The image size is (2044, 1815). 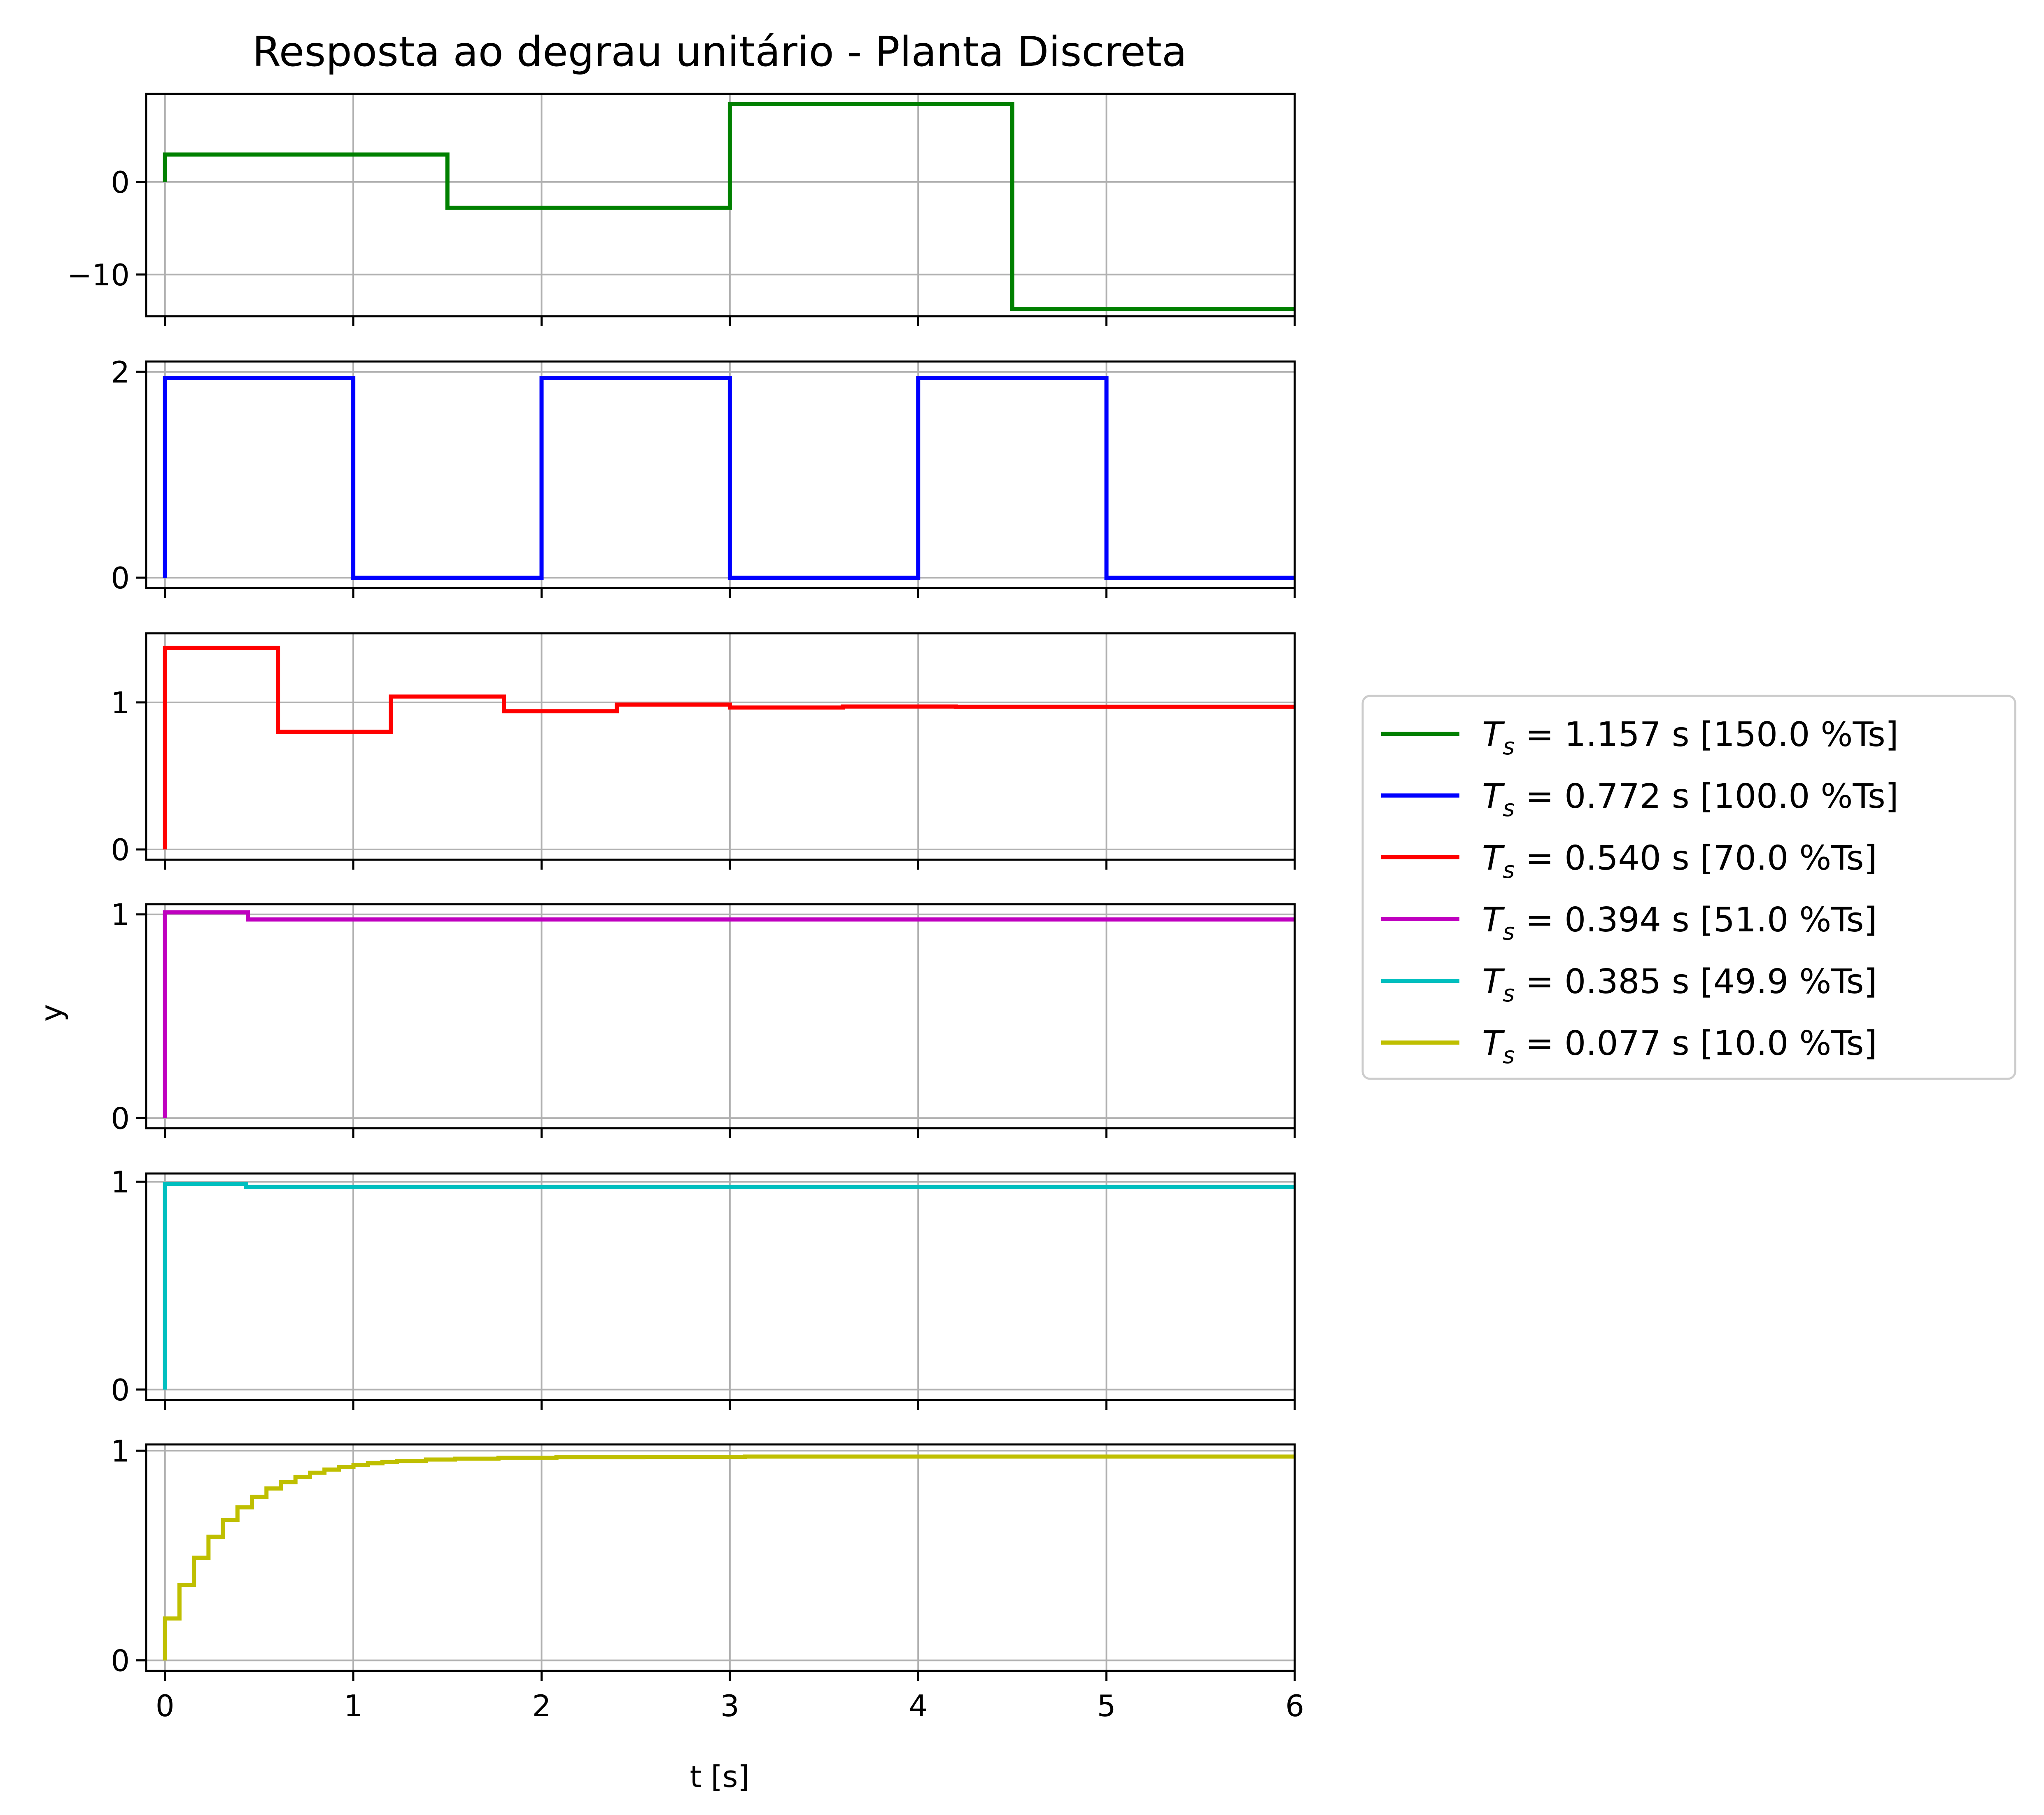 I want to click on legend-entry: Ts = 0.077 s [10.0 %Ts], so click(x=1679, y=1046).